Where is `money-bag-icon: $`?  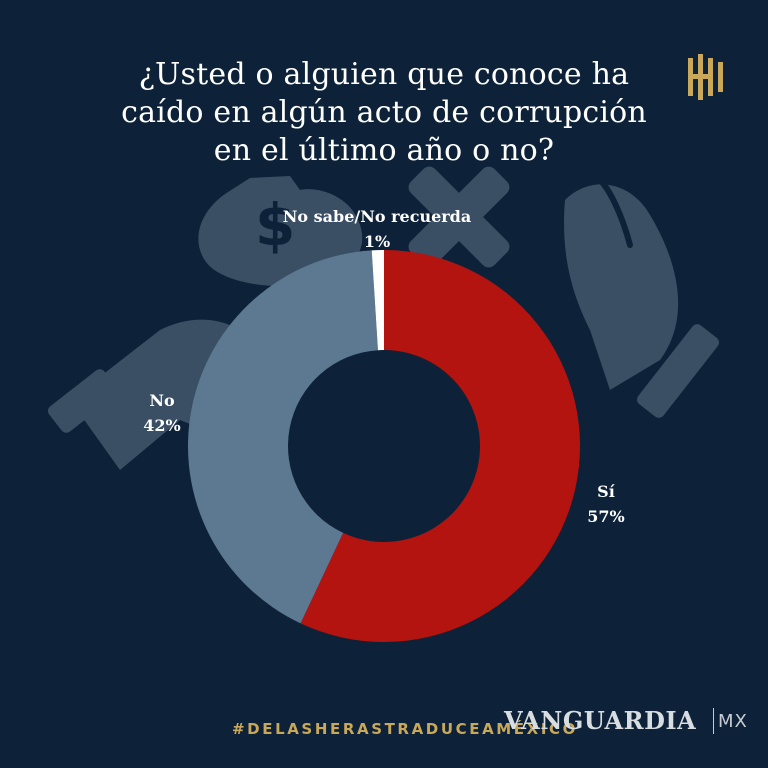
money-bag-icon: $ is located at coordinates (280, 231).